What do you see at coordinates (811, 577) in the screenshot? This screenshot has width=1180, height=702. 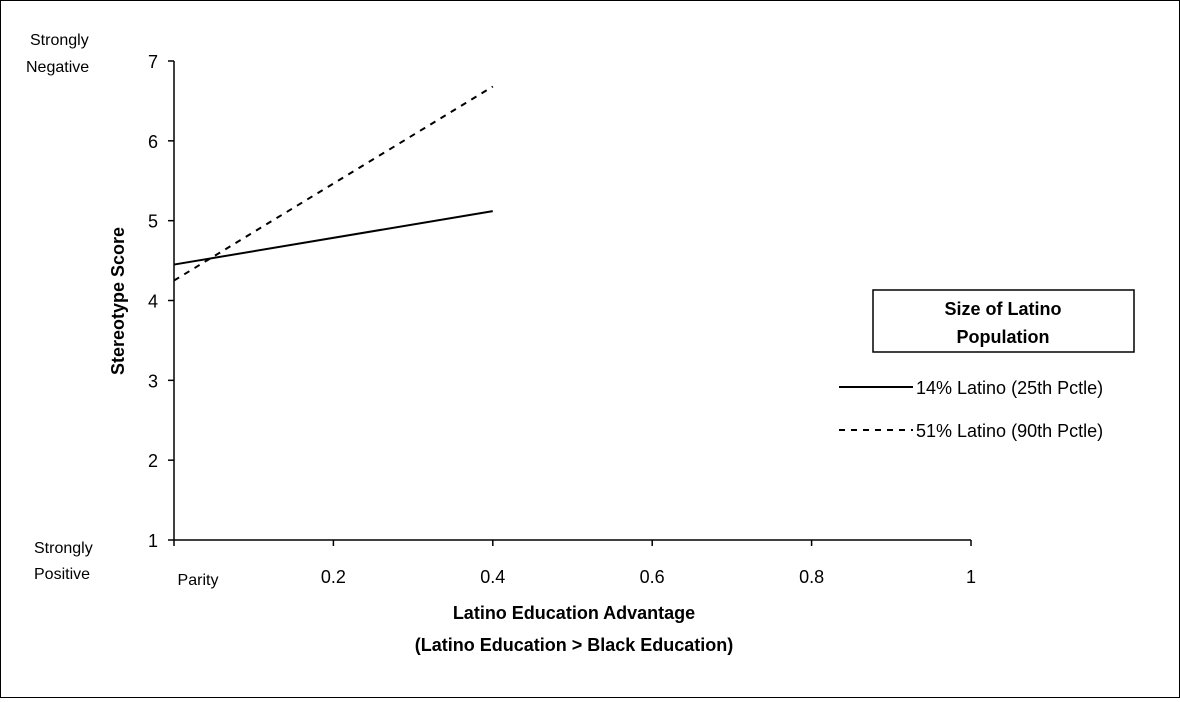 I see `x-tick-label: 0.8` at bounding box center [811, 577].